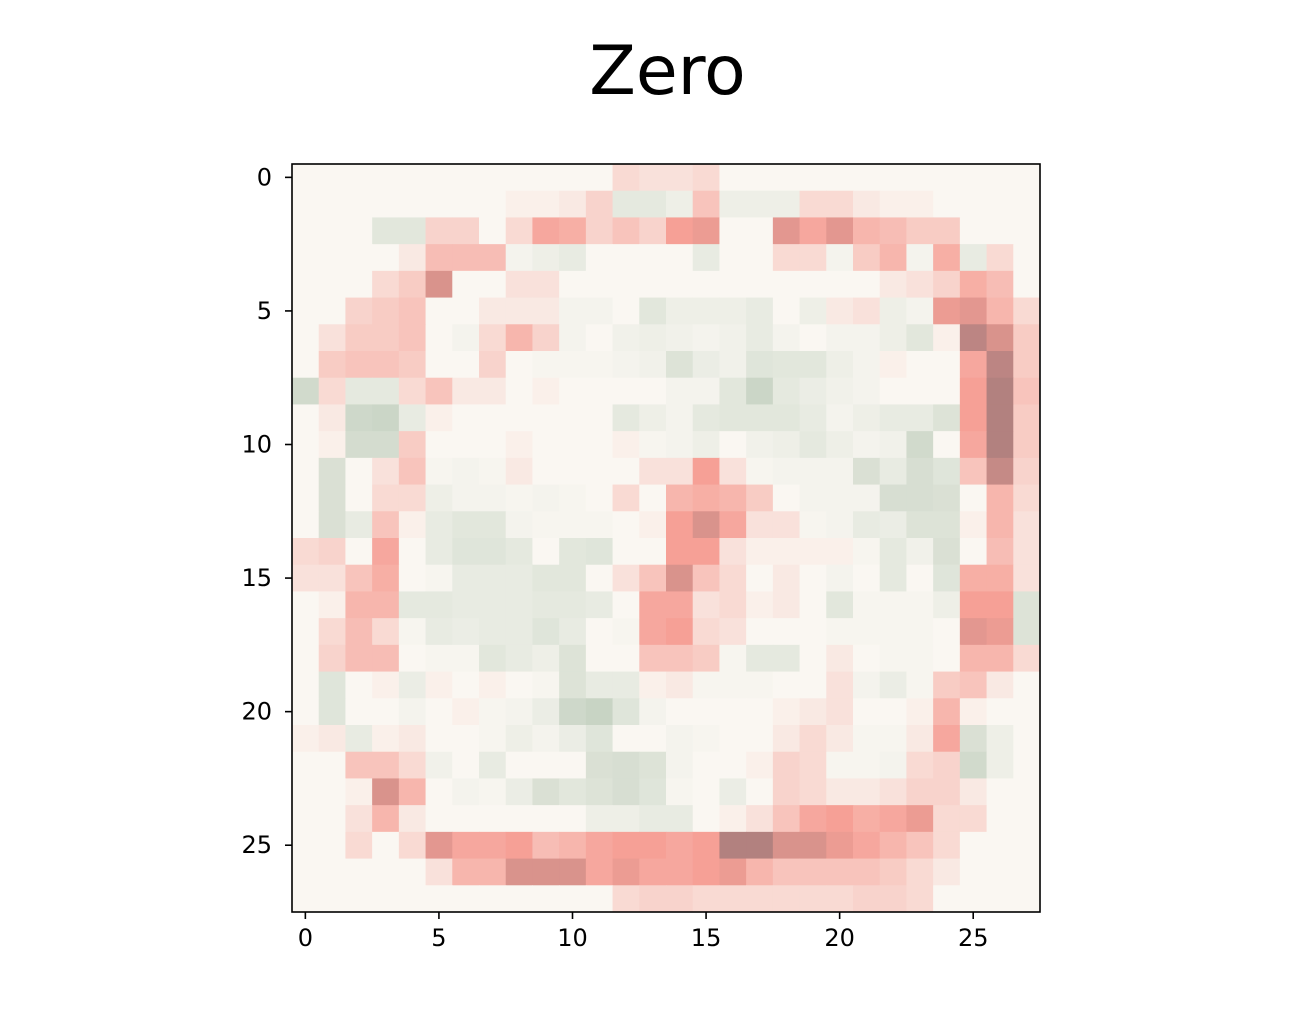 The height and width of the screenshot is (1022, 1297). What do you see at coordinates (973, 938) in the screenshot?
I see `x-tick-label: 25` at bounding box center [973, 938].